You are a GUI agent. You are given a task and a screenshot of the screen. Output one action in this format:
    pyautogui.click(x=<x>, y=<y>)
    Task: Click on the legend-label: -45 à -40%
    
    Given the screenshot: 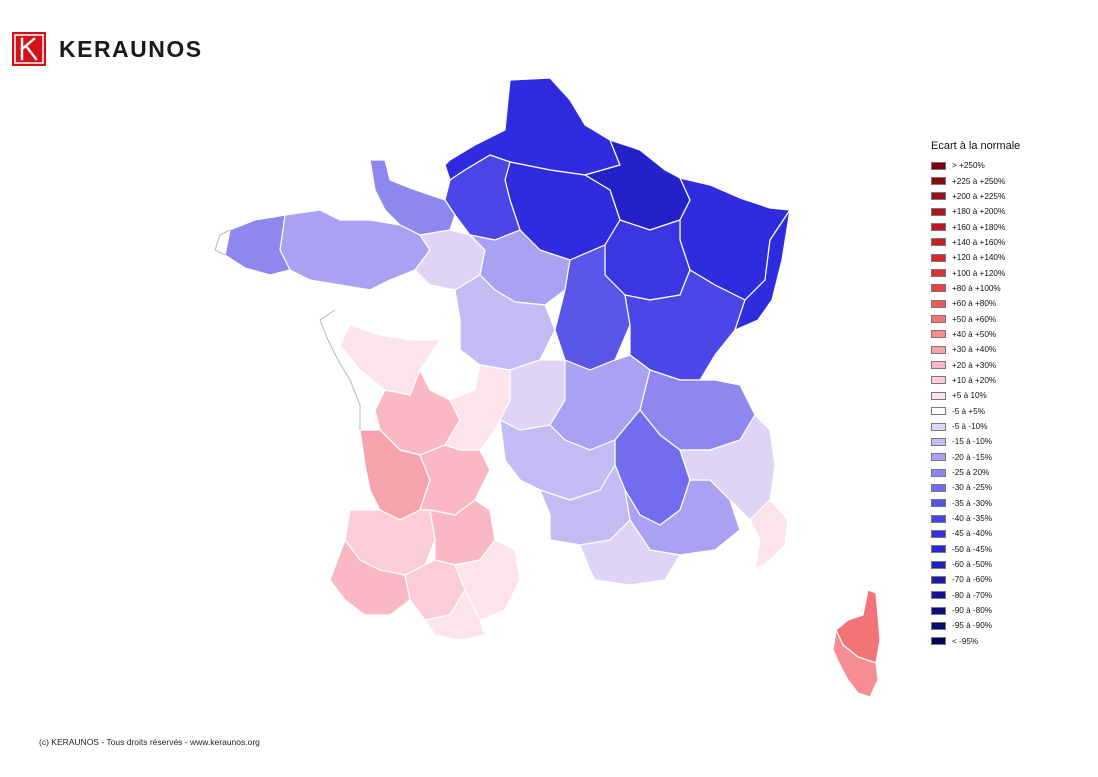 What is the action you would take?
    pyautogui.click(x=972, y=534)
    